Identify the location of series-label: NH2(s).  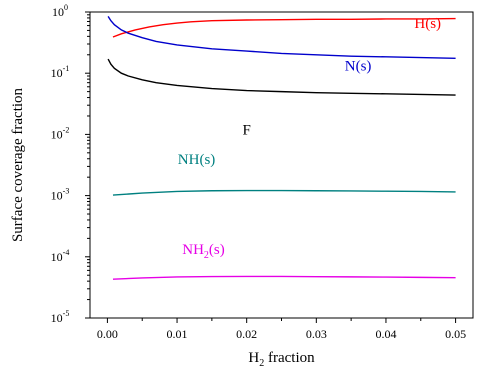
(203, 251).